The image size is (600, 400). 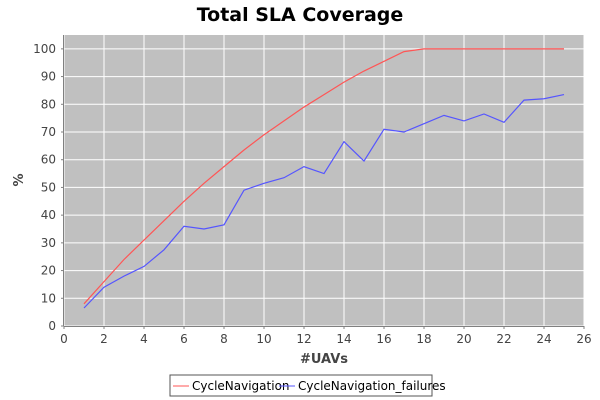 I want to click on chart-title: Total SLA Coverage, so click(x=300, y=15).